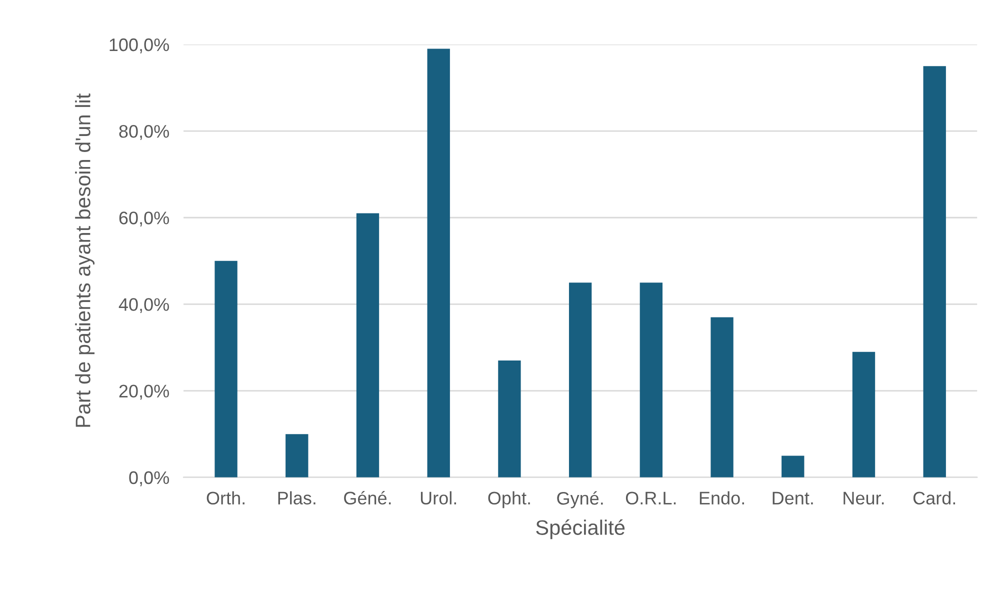 This screenshot has width=992, height=593. Describe the element at coordinates (139, 46) in the screenshot. I see `y-tick-label: 100,0%` at that location.